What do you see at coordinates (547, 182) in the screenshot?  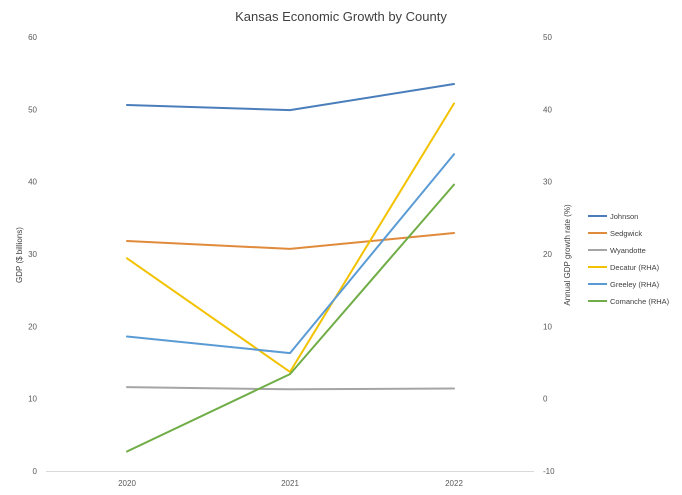 I see `y2-tick-label: 30` at bounding box center [547, 182].